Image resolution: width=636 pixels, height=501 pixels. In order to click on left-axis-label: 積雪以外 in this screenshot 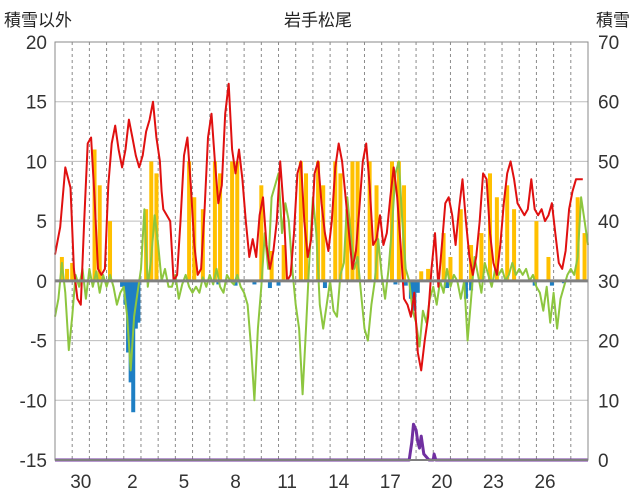, I will do `click(38, 21)`.